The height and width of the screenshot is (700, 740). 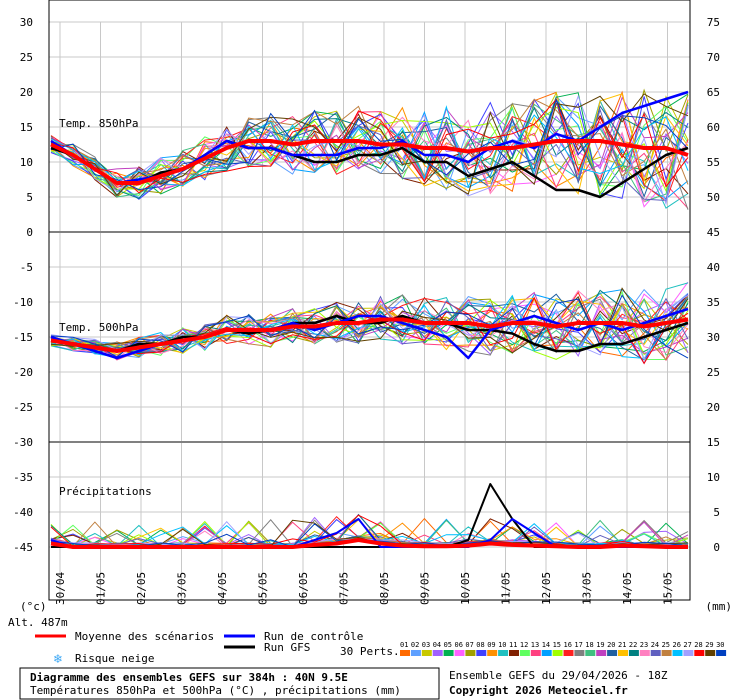 I want to click on y-tick-label-right: 30, so click(x=713, y=337).